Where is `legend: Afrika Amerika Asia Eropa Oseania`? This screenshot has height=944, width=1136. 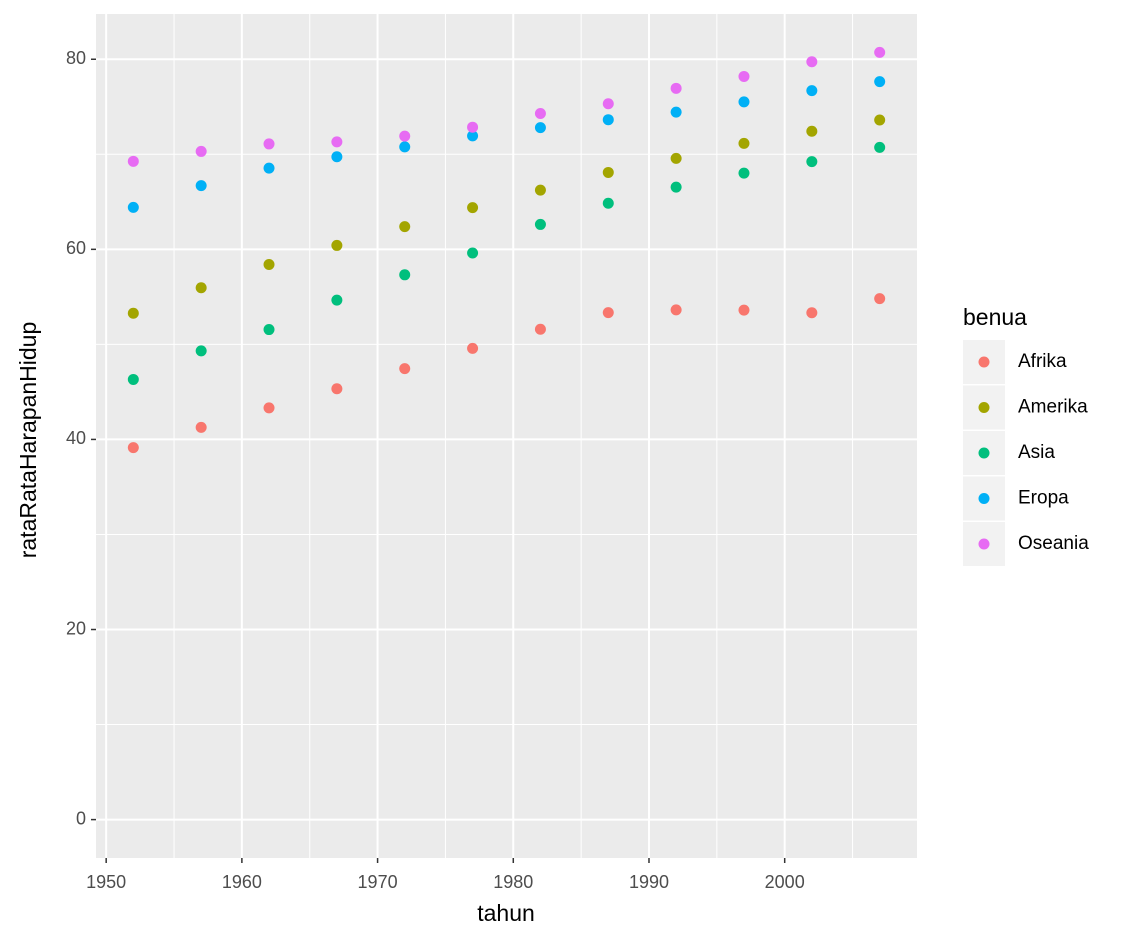
legend: Afrika Amerika Asia Eropa Oseania is located at coordinates (1026, 453).